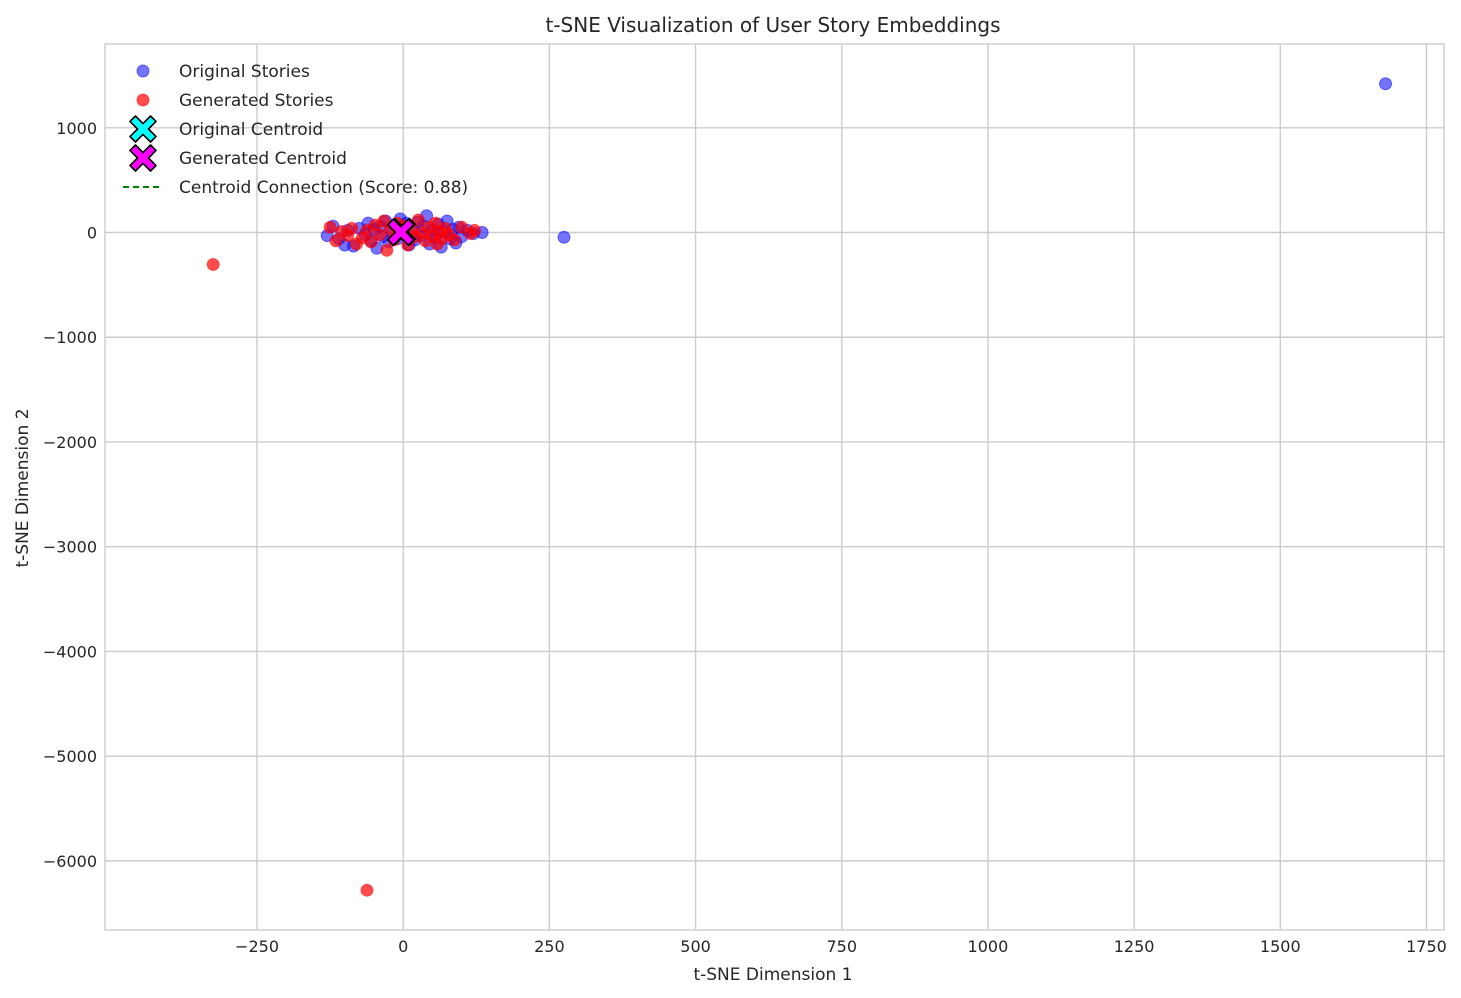 Image resolution: width=1461 pixels, height=998 pixels. What do you see at coordinates (76, 128) in the screenshot?
I see `y-tick-label: 1000` at bounding box center [76, 128].